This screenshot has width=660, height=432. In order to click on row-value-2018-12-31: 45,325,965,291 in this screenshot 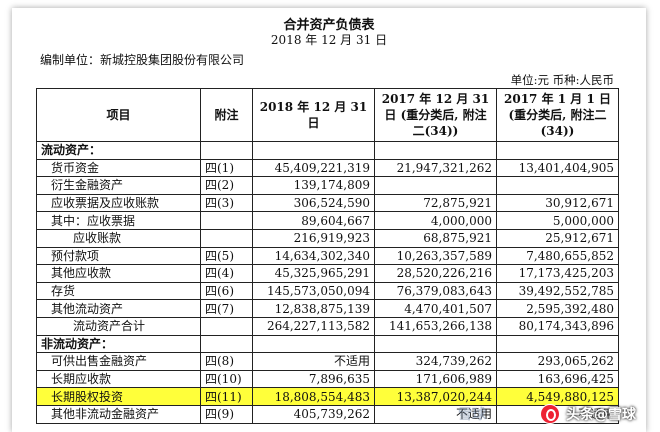, I will do `click(313, 273)`.